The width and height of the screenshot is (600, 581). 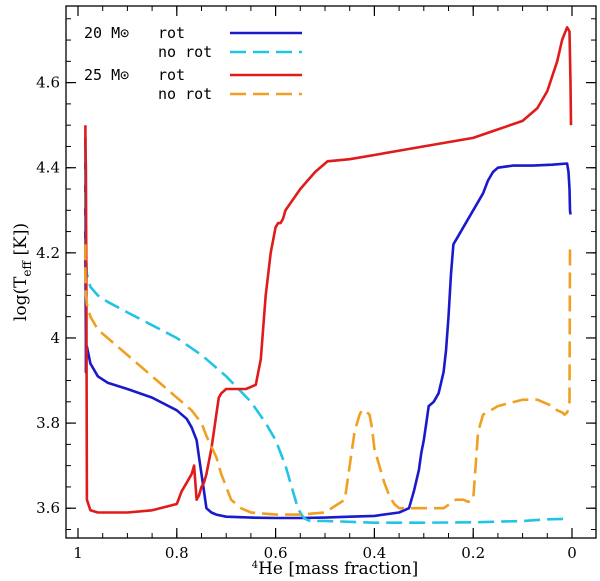 What do you see at coordinates (78, 553) in the screenshot?
I see `x-tick-label: 1` at bounding box center [78, 553].